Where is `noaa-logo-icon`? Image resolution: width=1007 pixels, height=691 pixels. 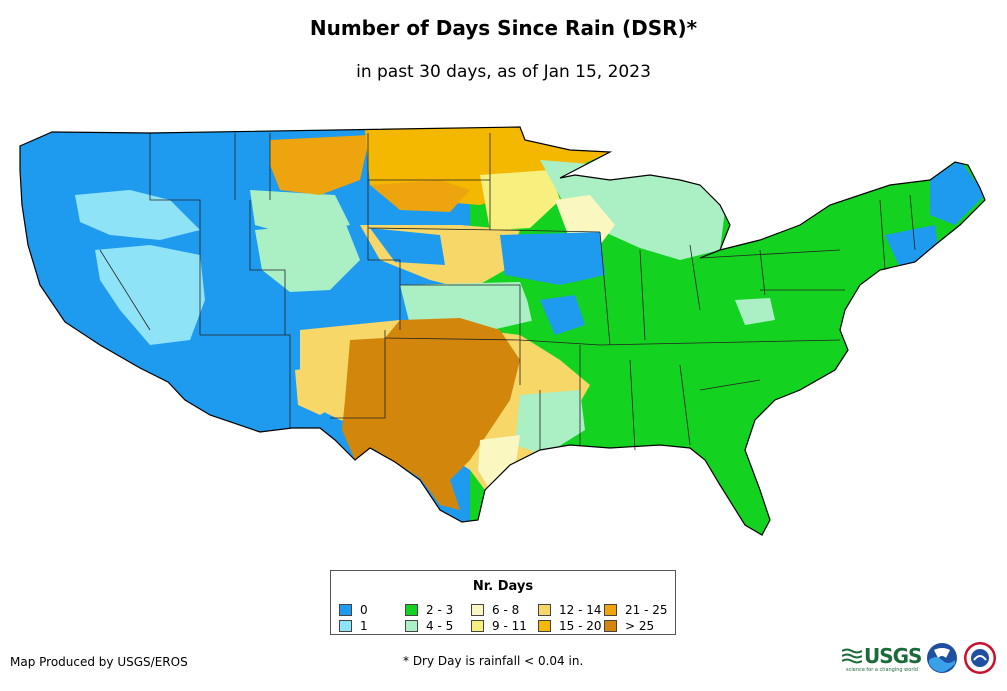
noaa-logo-icon is located at coordinates (942, 658).